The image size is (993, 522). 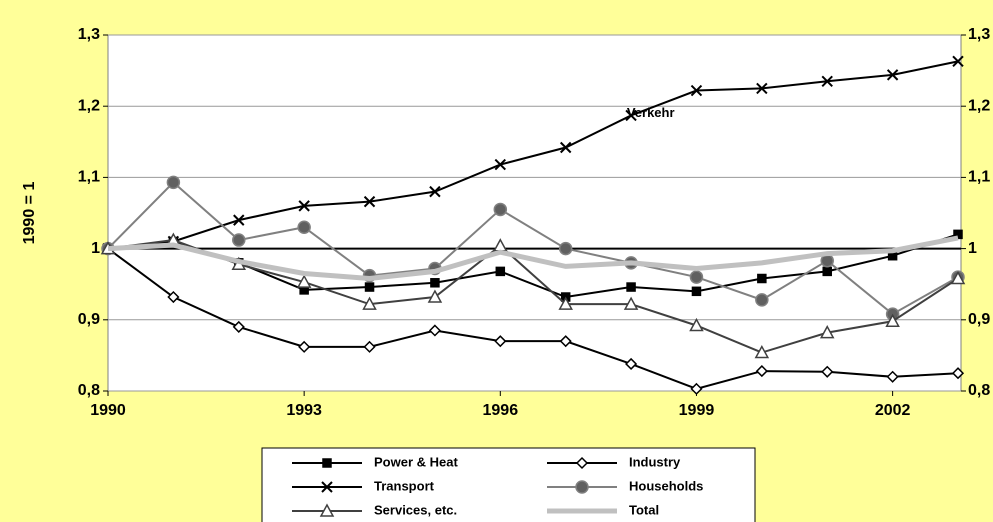 I want to click on y-tick-label: 0,9, so click(x=89, y=319).